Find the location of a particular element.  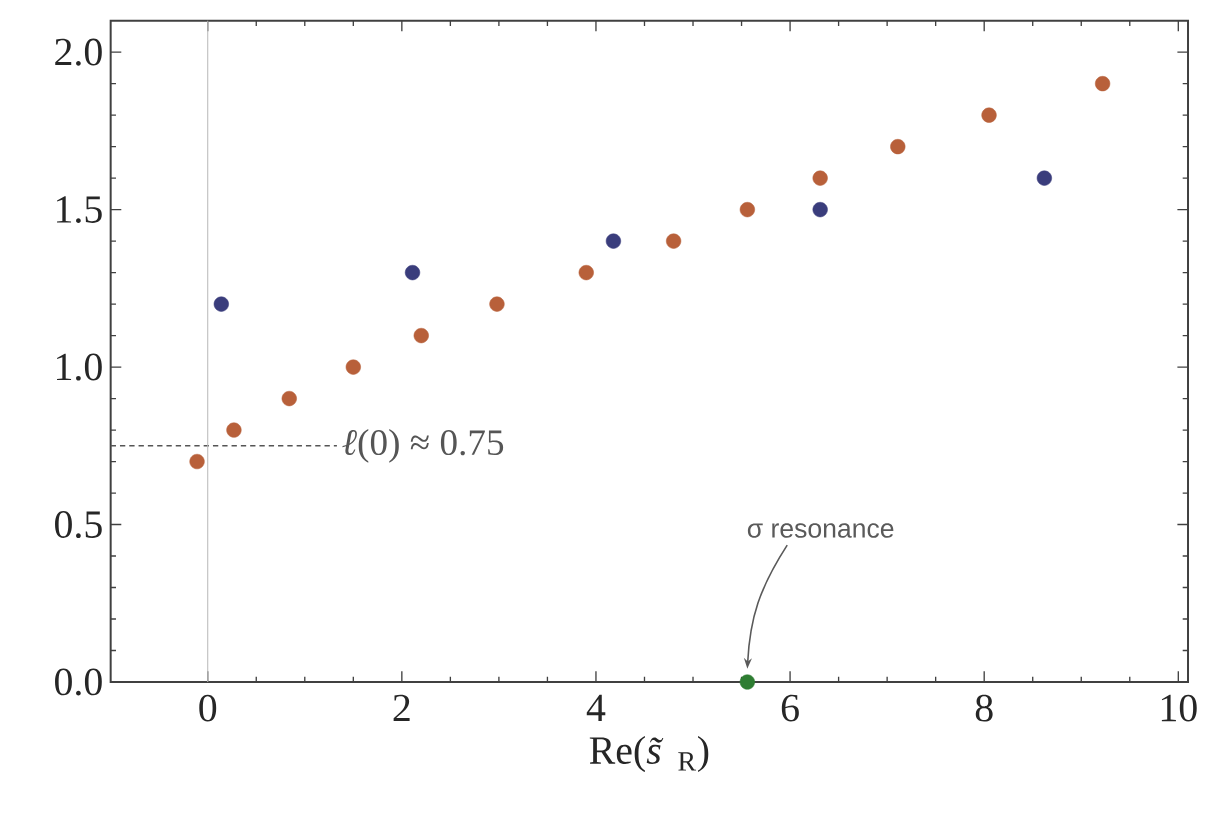

y-tick-label: 1.5 is located at coordinates (79, 210).